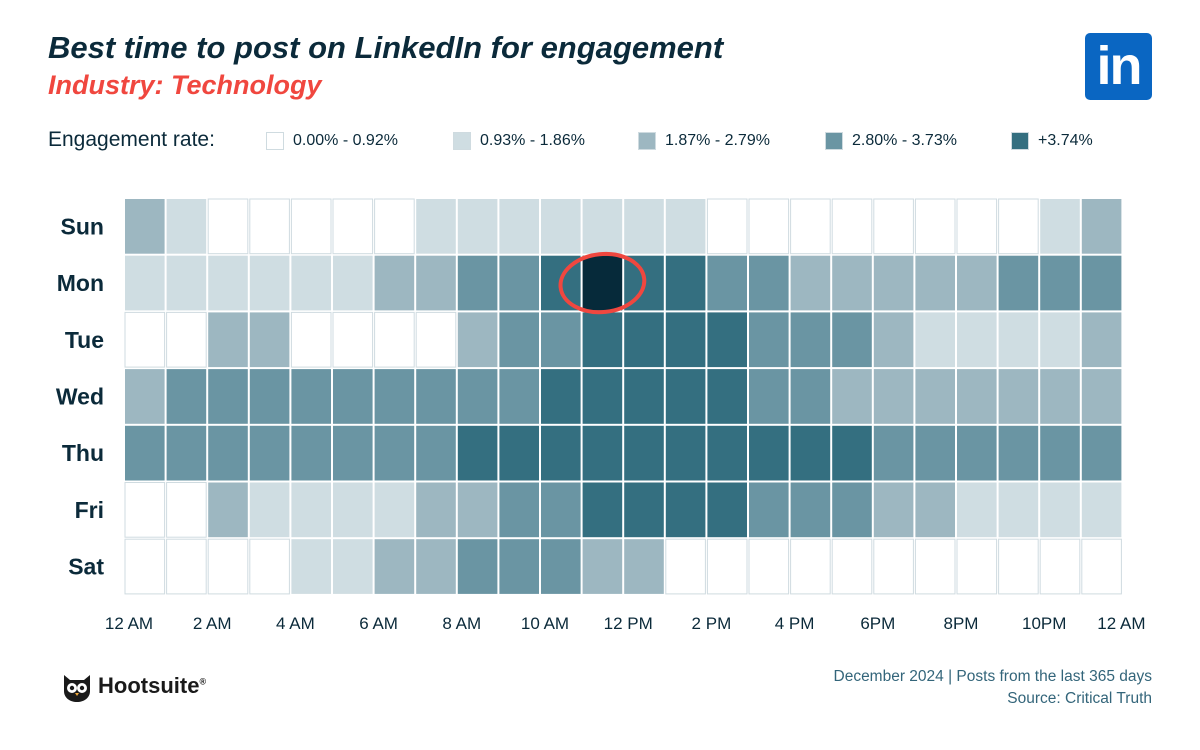 The image size is (1200, 750). I want to click on x-tick-label: 4 PM, so click(795, 623).